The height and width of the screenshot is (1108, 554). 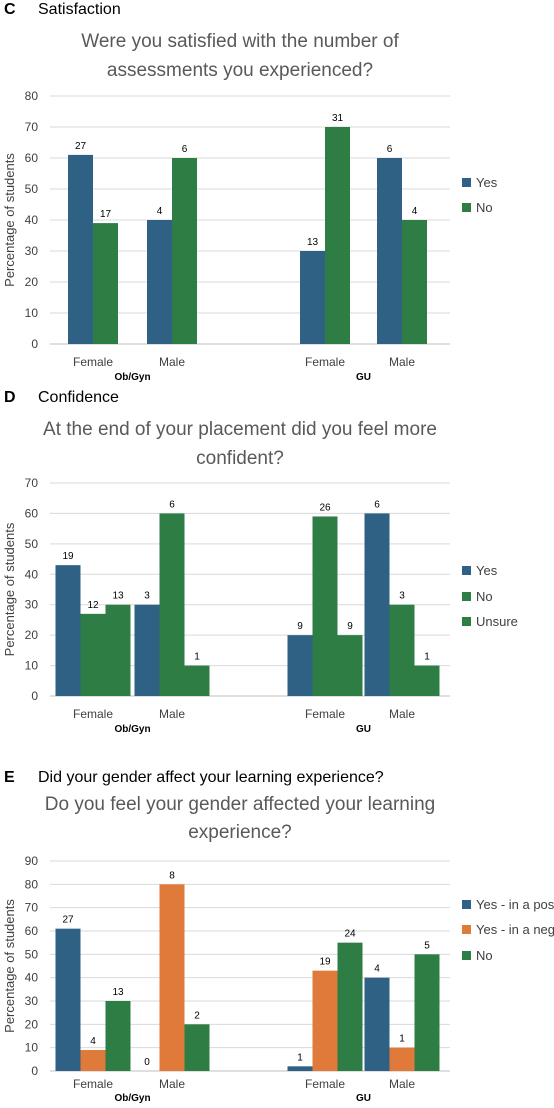 I want to click on chart-title-line: experience?, so click(x=240, y=832).